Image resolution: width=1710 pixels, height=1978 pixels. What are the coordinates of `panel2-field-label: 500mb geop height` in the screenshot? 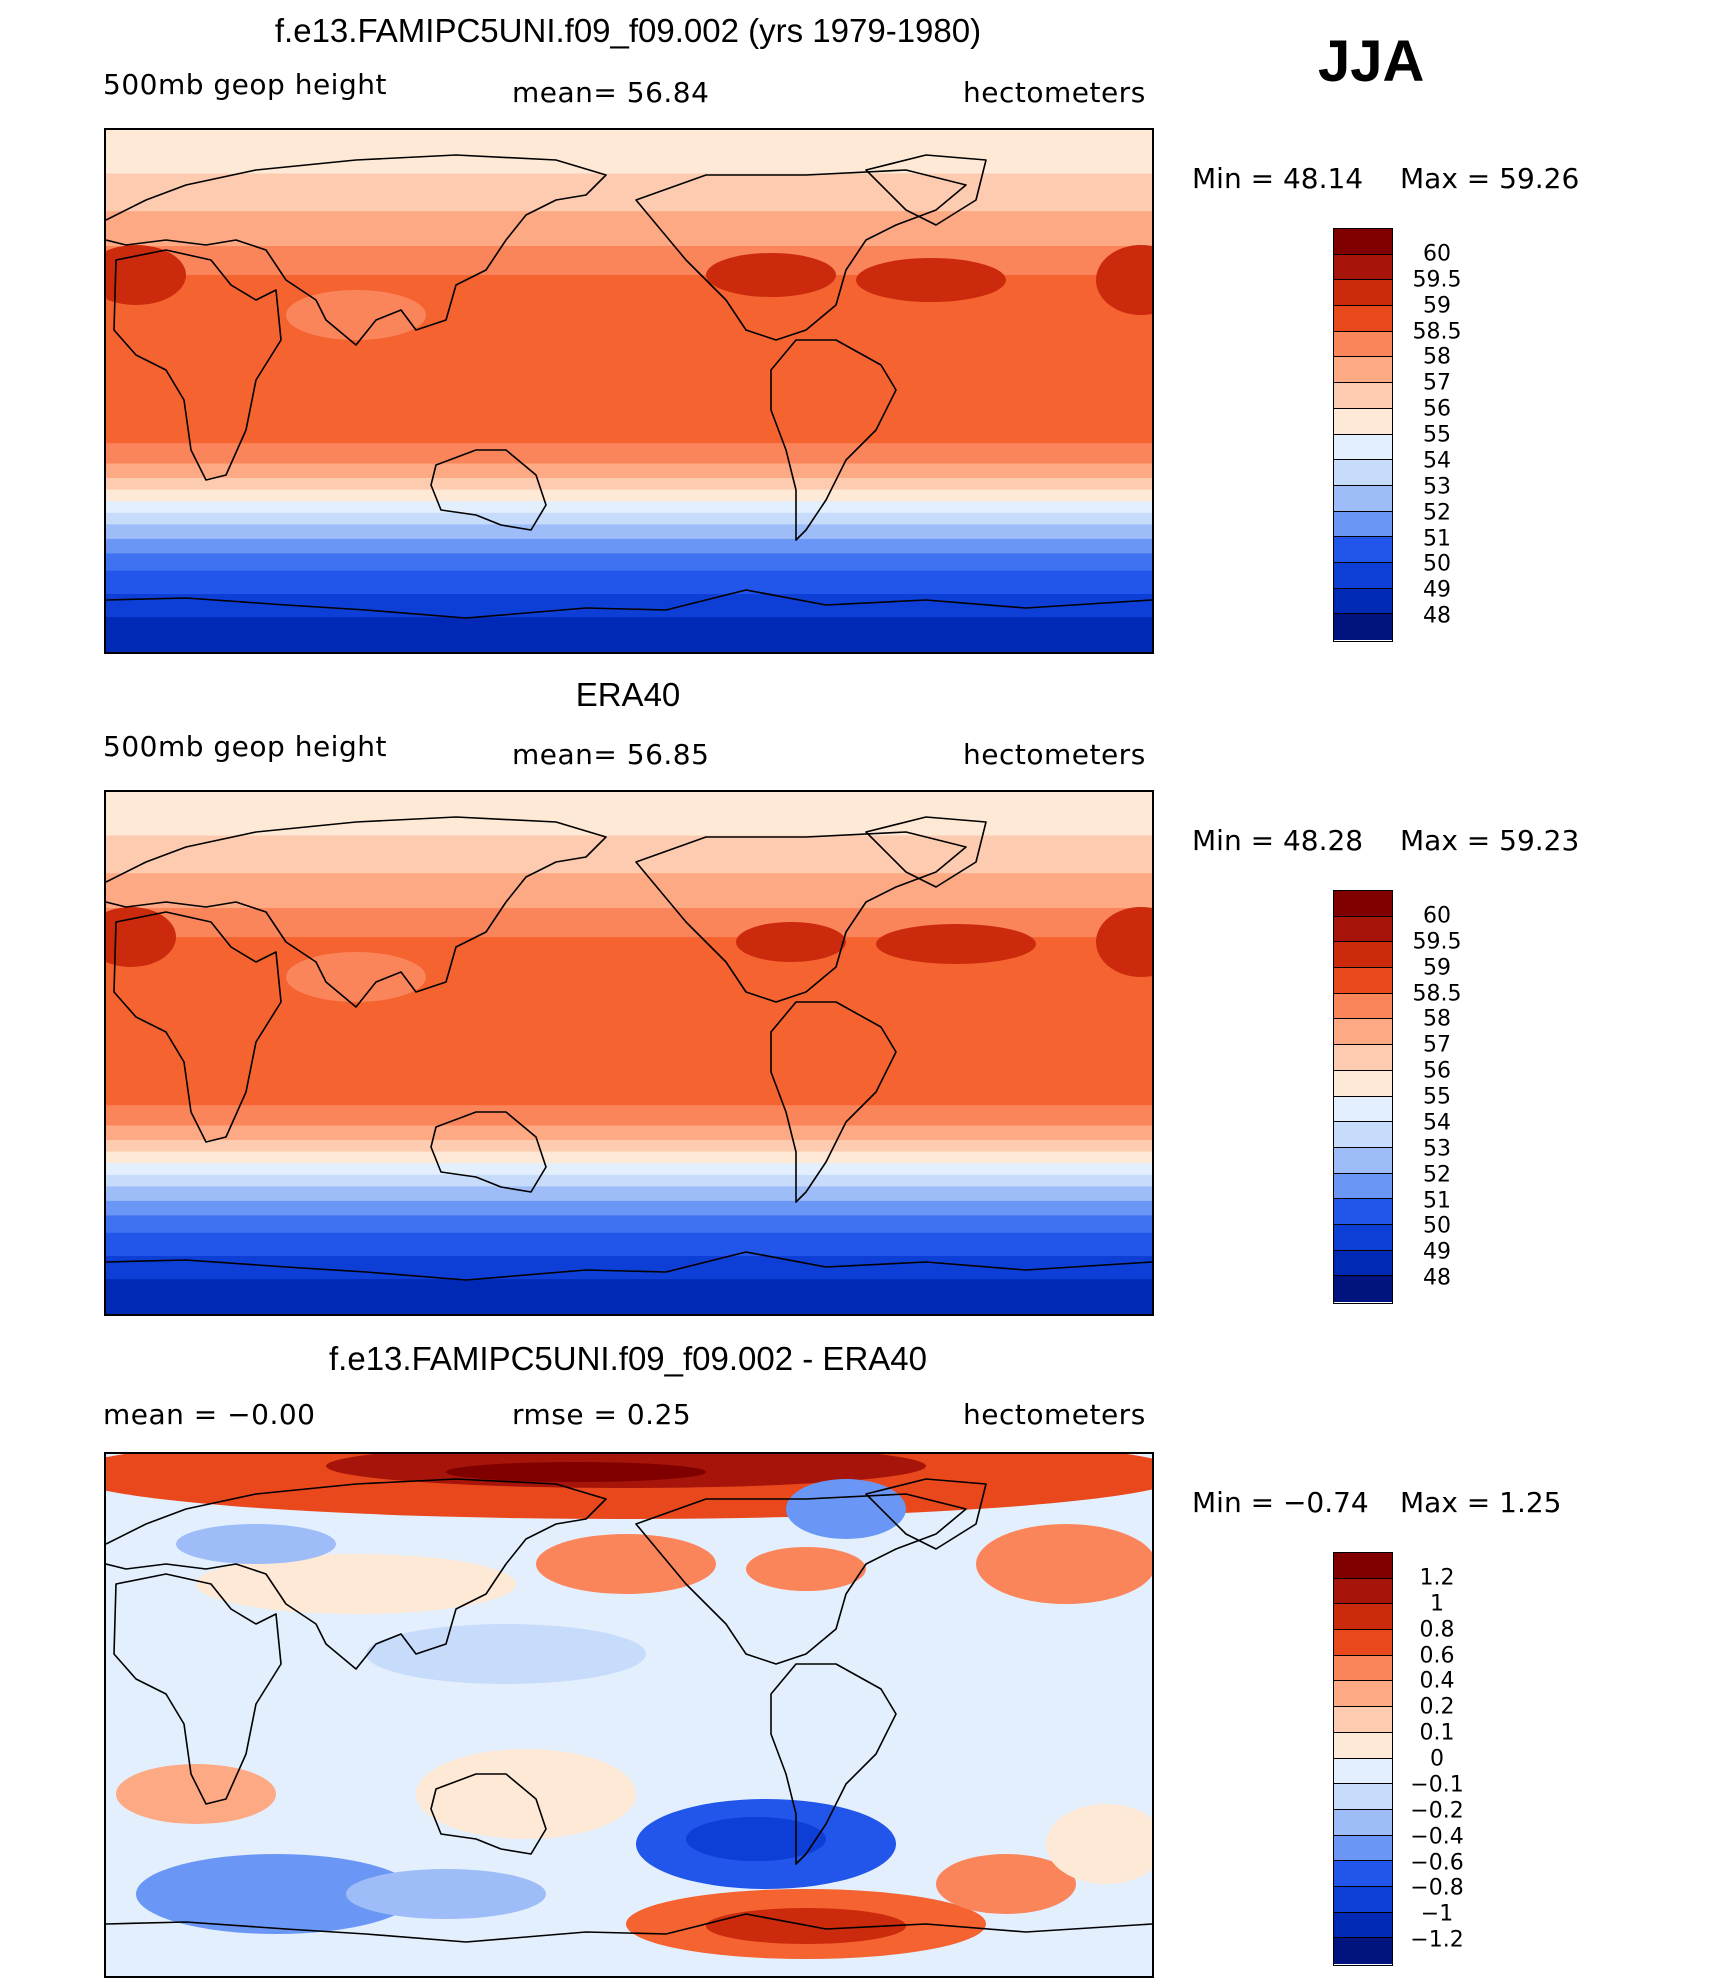 It's located at (245, 746).